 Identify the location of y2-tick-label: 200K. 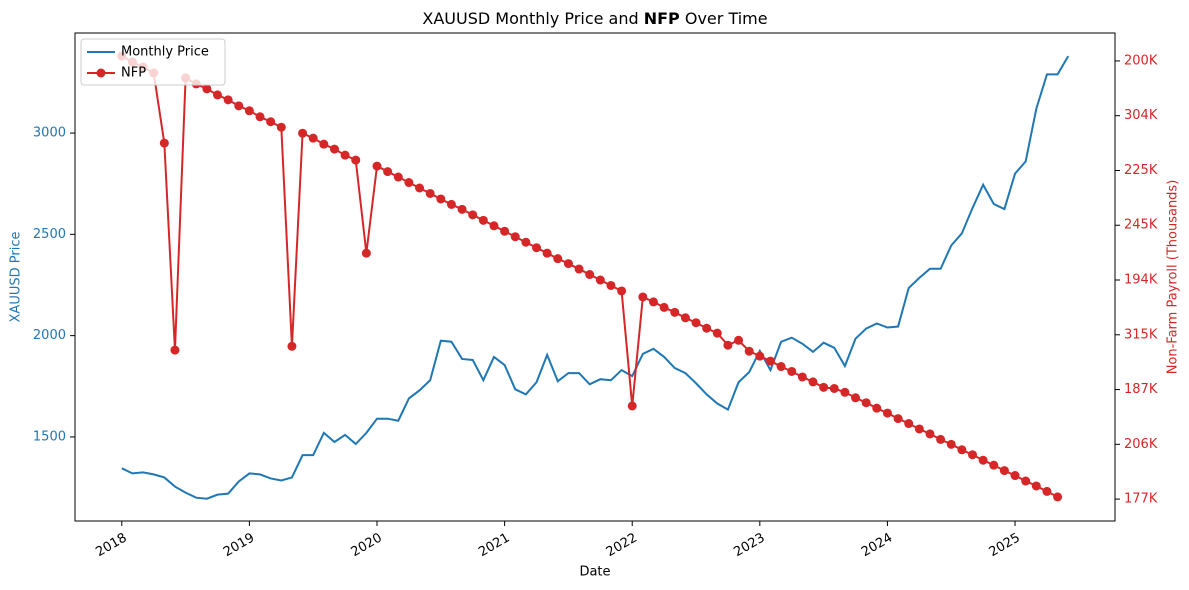
(1141, 60).